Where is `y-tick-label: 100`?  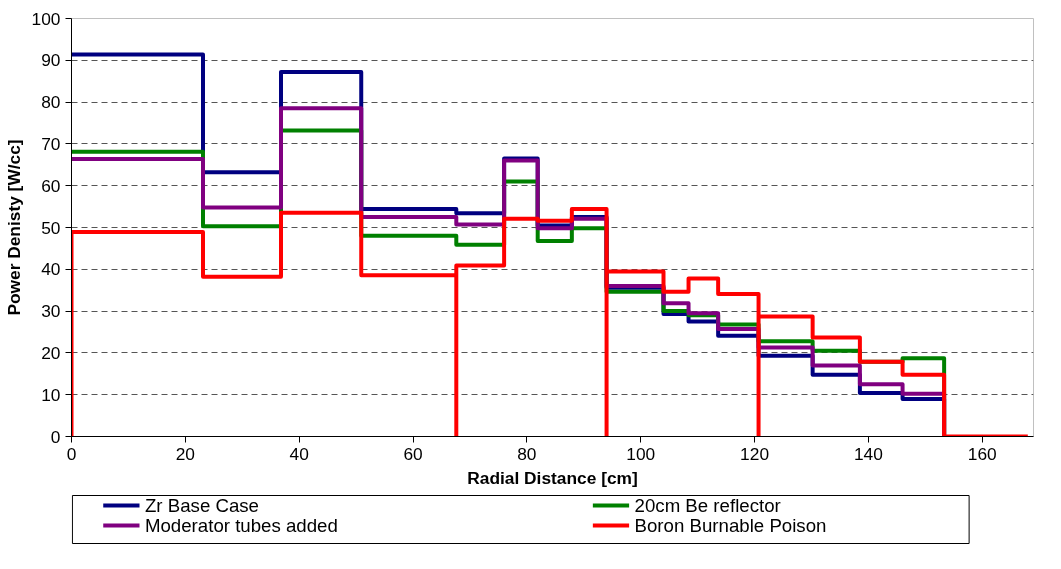 y-tick-label: 100 is located at coordinates (46, 18).